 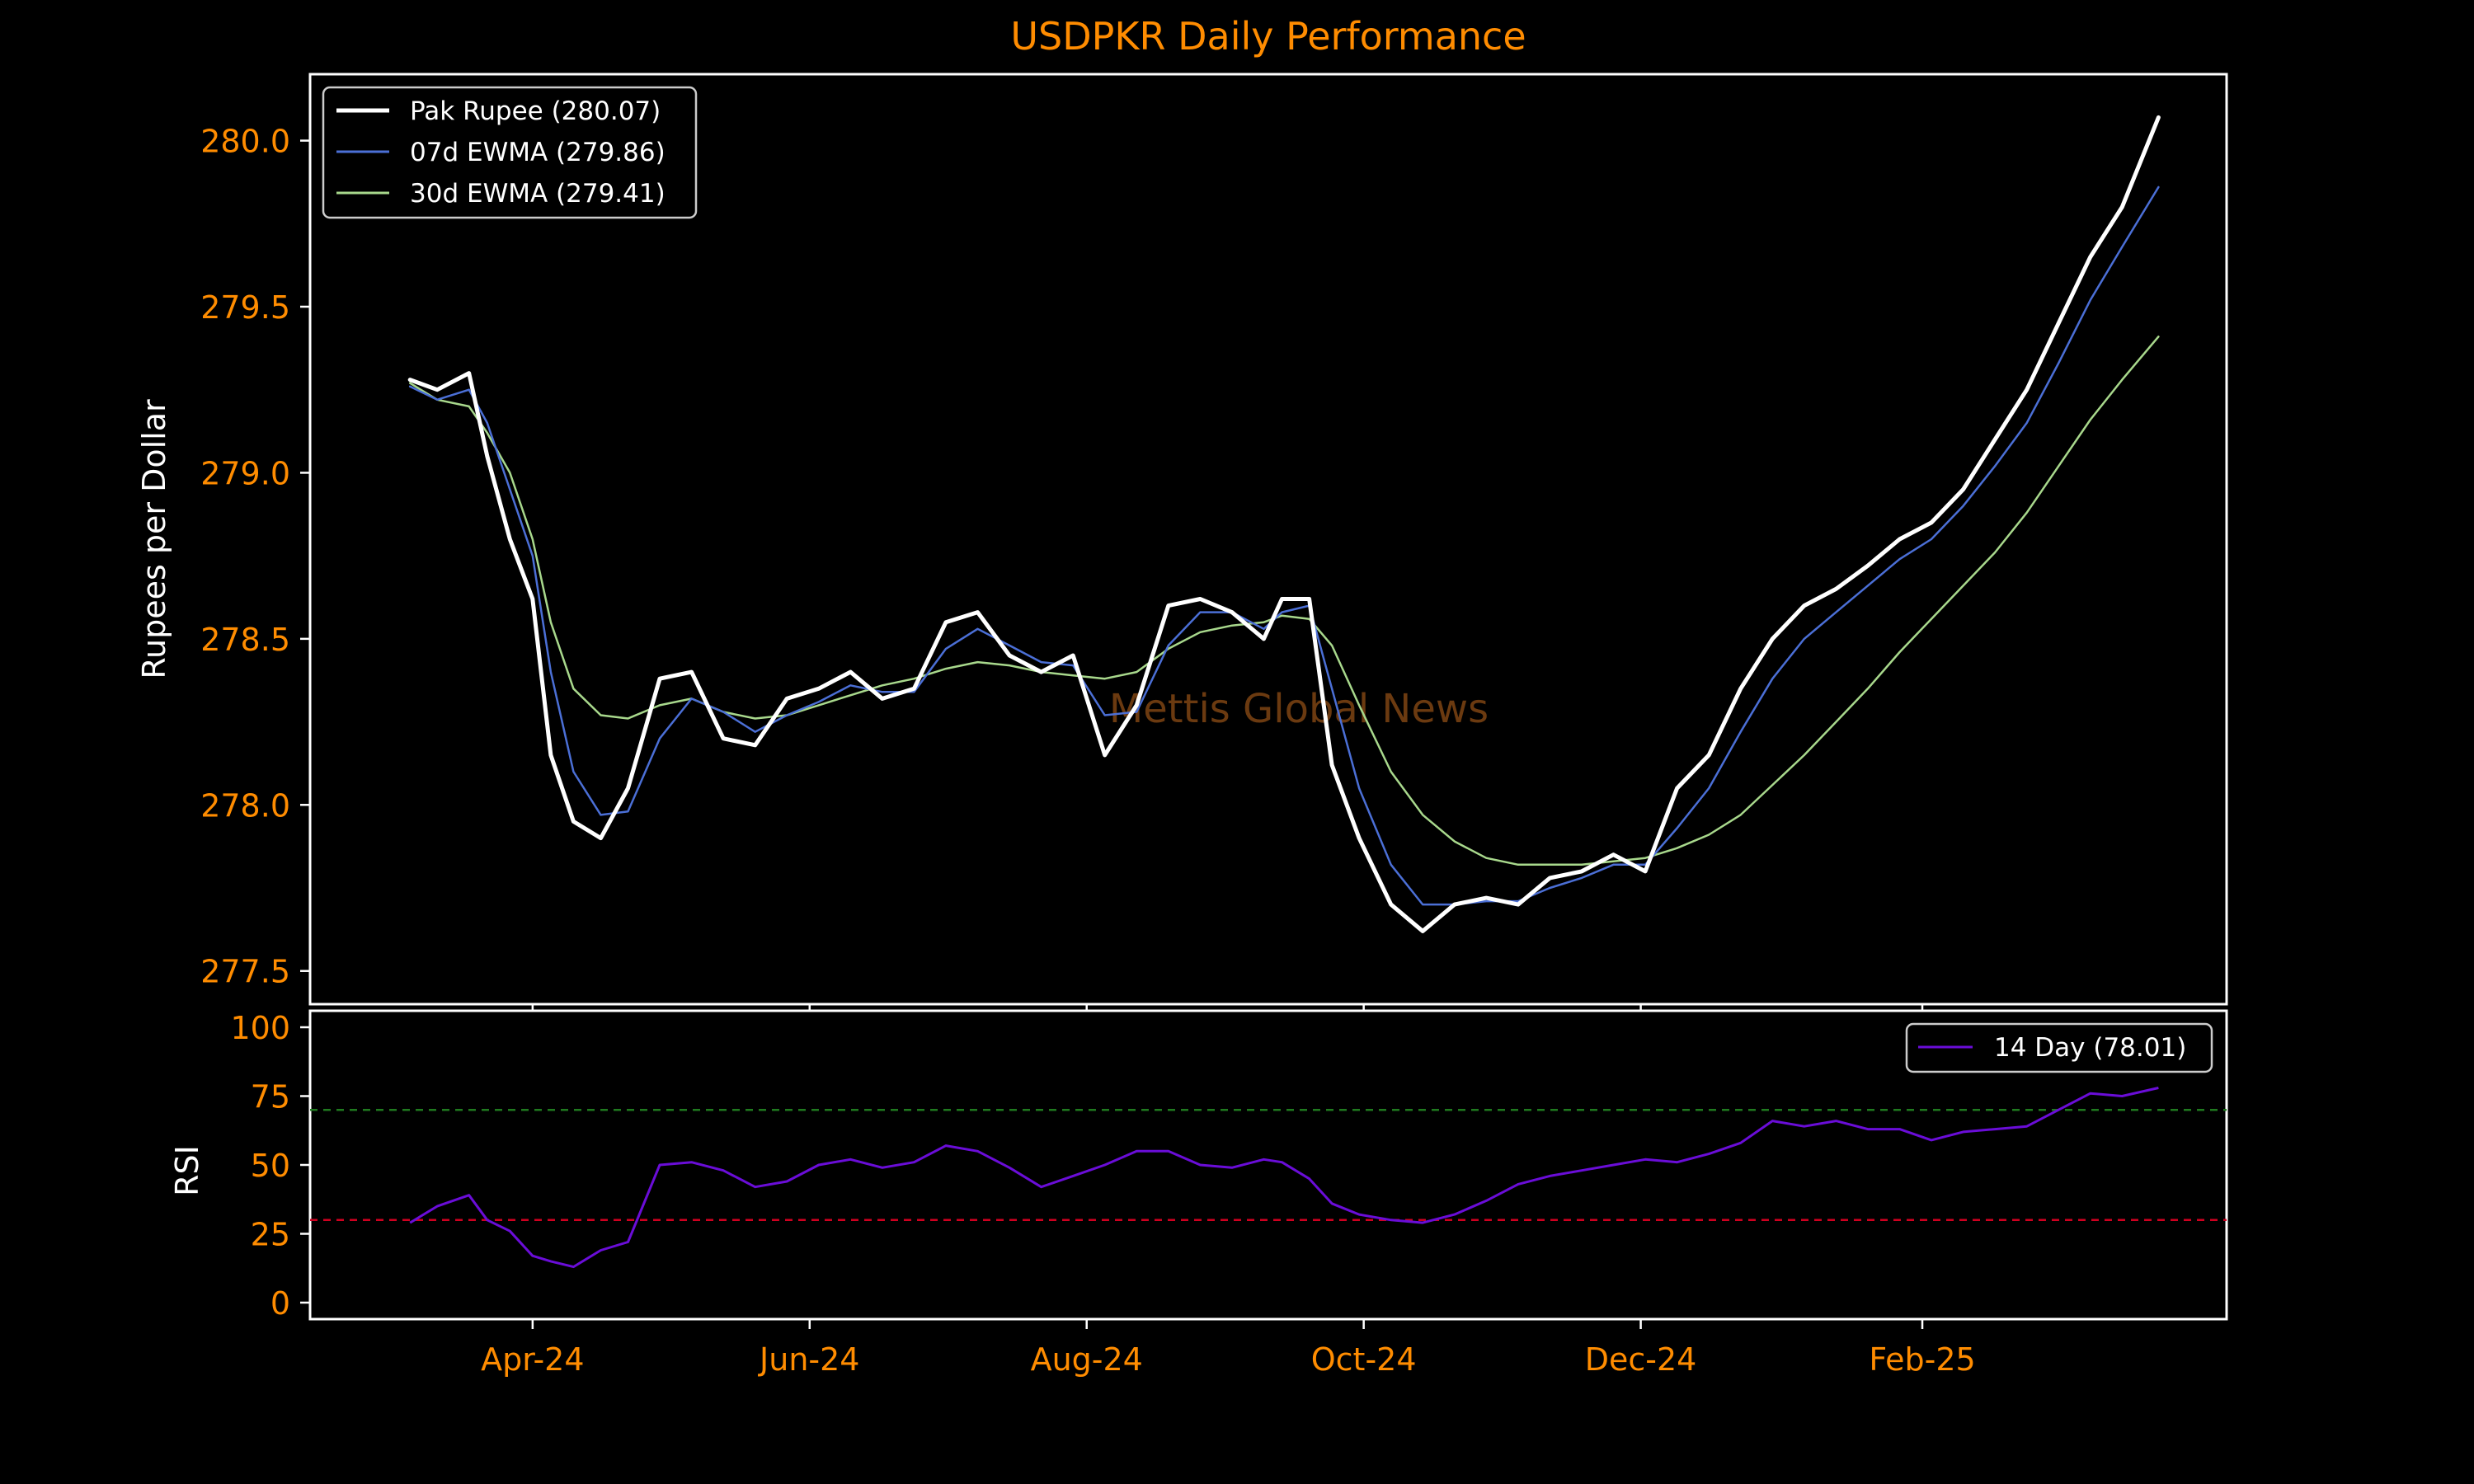 I want to click on x-tick-label: Dec-24, so click(x=1641, y=1359).